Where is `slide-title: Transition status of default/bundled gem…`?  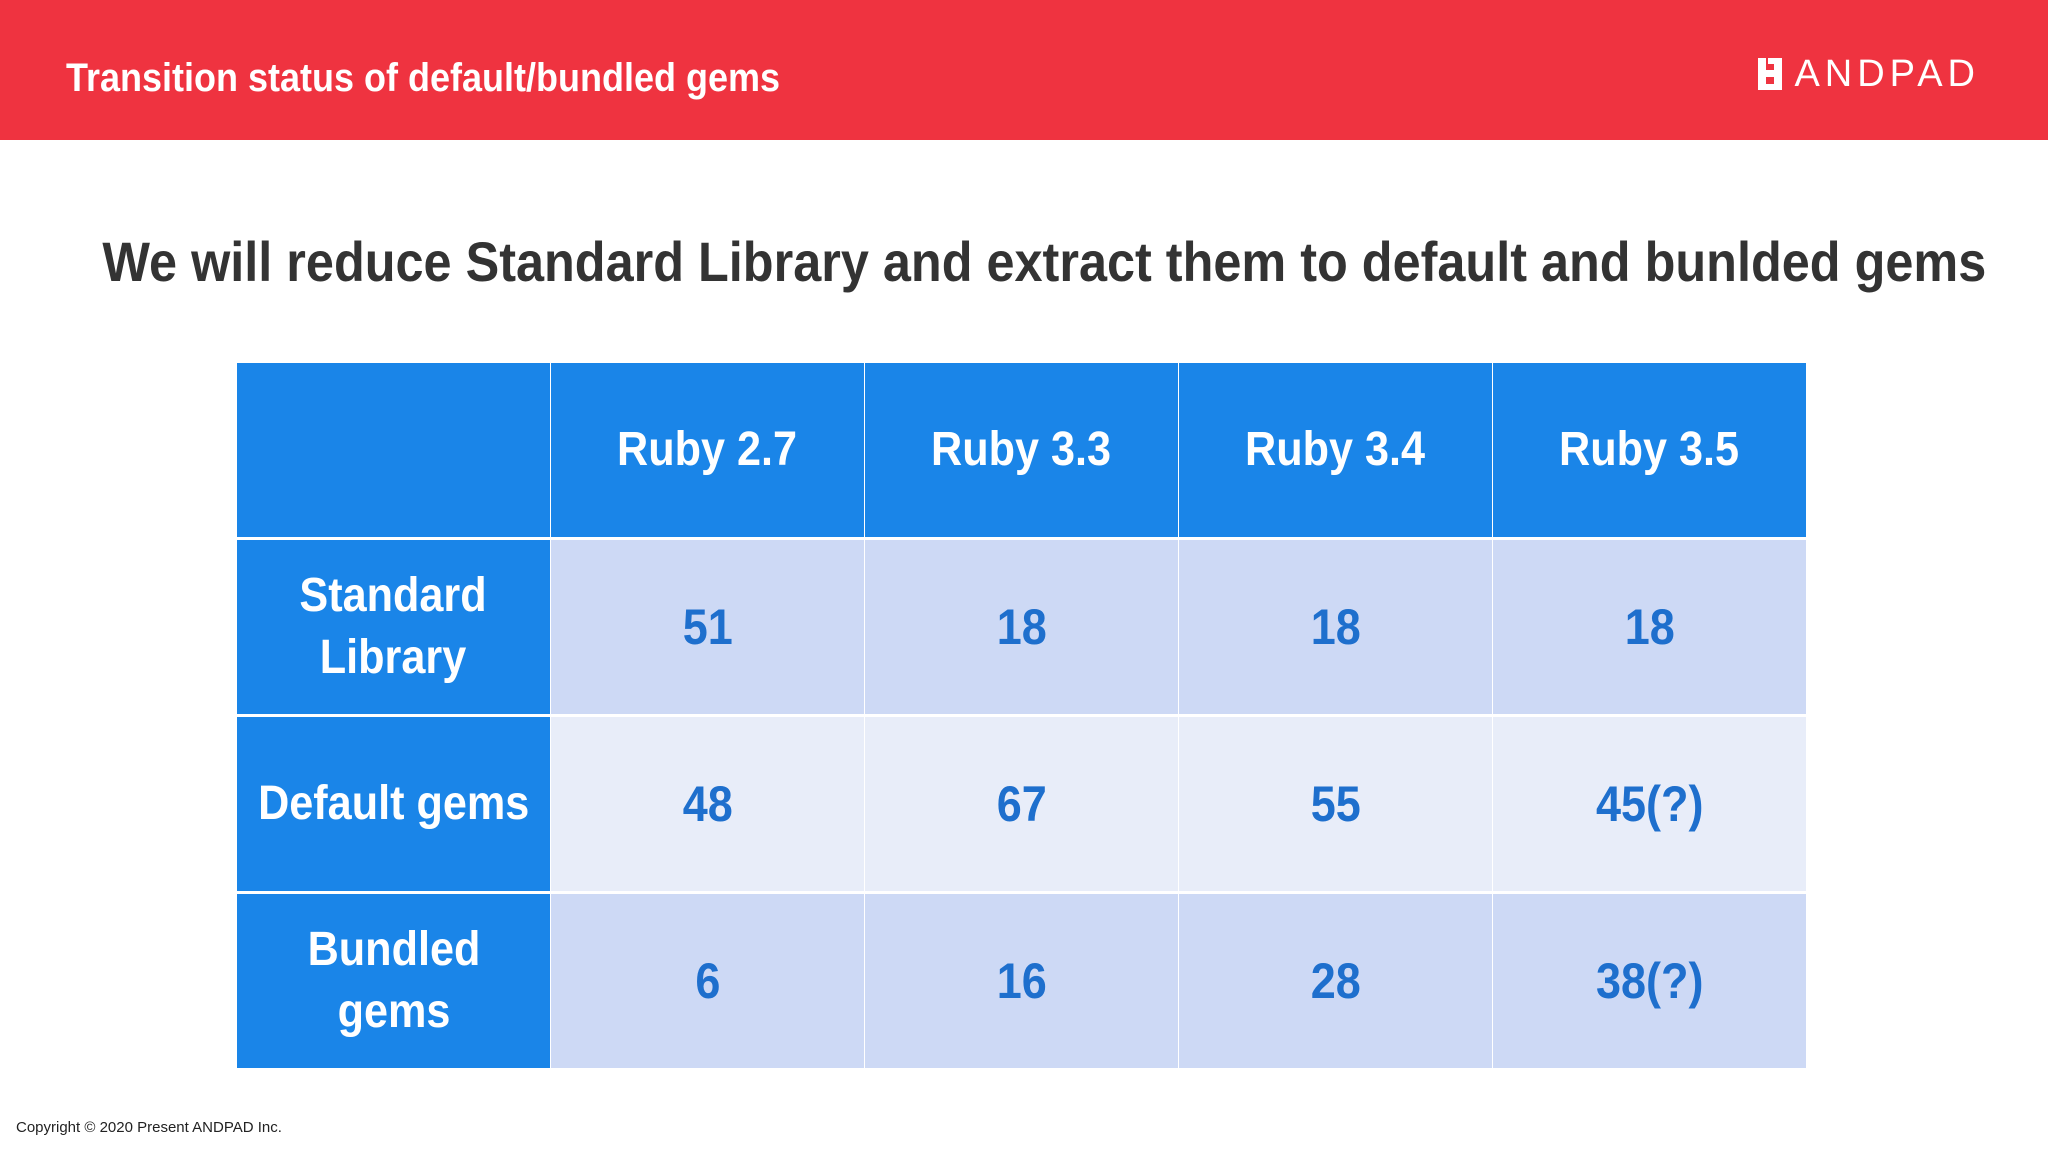
slide-title: Transition status of default/bundled gem… is located at coordinates (423, 78).